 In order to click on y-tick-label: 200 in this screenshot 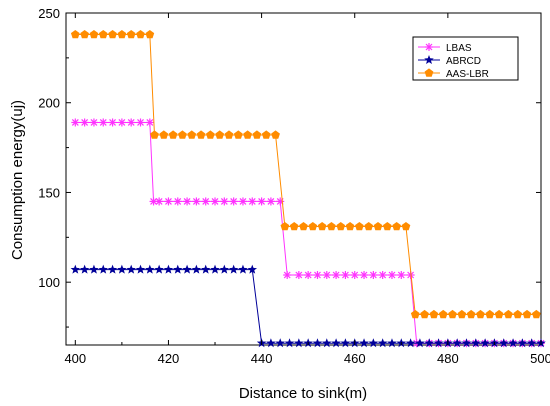, I will do `click(49, 103)`.